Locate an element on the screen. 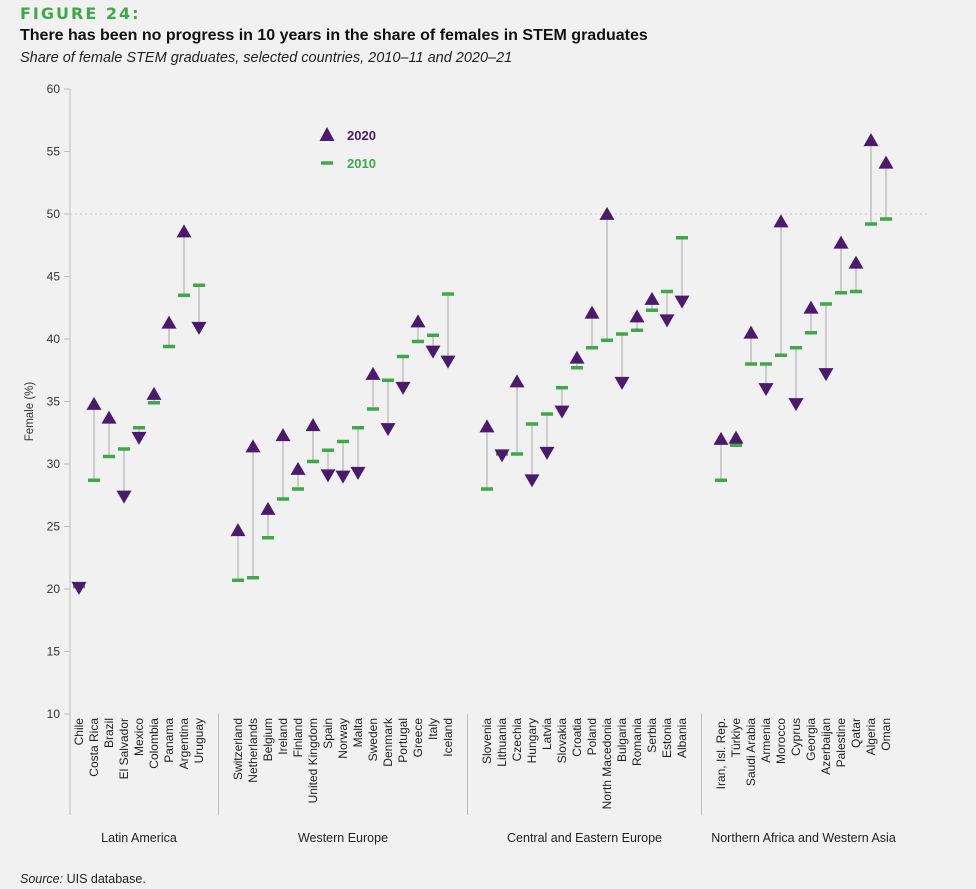 The image size is (976, 889). source-text: UIS database. is located at coordinates (106, 879).